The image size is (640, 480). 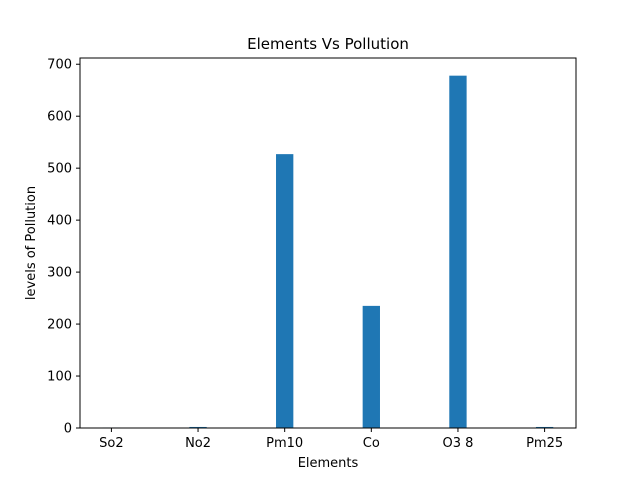 I want to click on y-tick-label: 700, so click(x=59, y=65).